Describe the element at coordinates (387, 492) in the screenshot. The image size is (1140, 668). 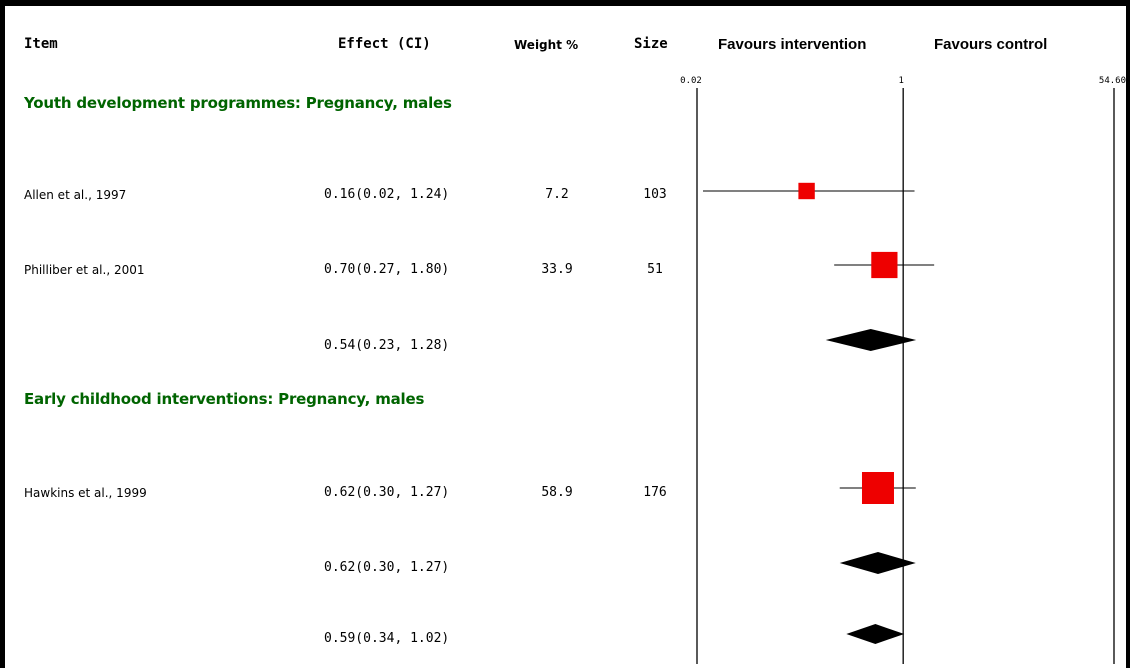
I see `row-effect-ci: 0.62(0.30, 1.27)` at that location.